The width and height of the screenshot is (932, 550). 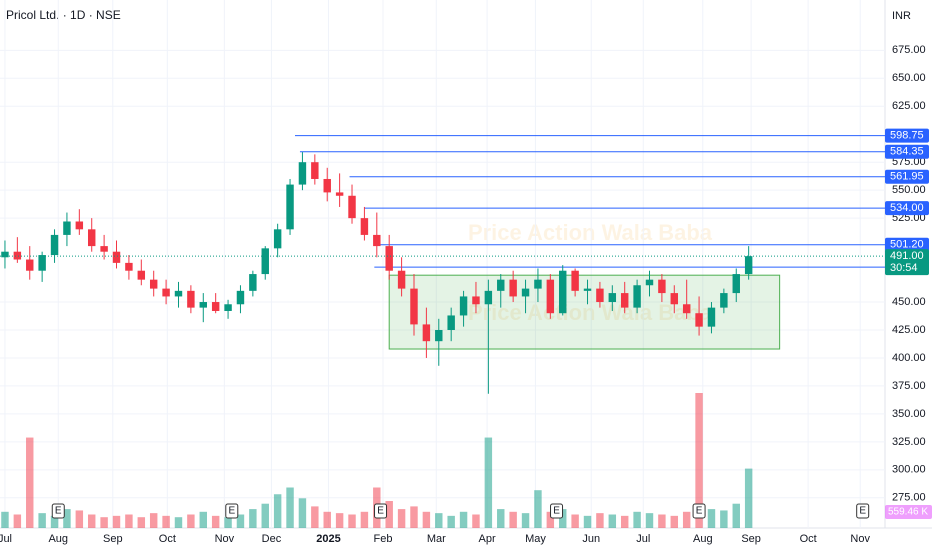 I want to click on level-label: 501.20, so click(x=907, y=245).